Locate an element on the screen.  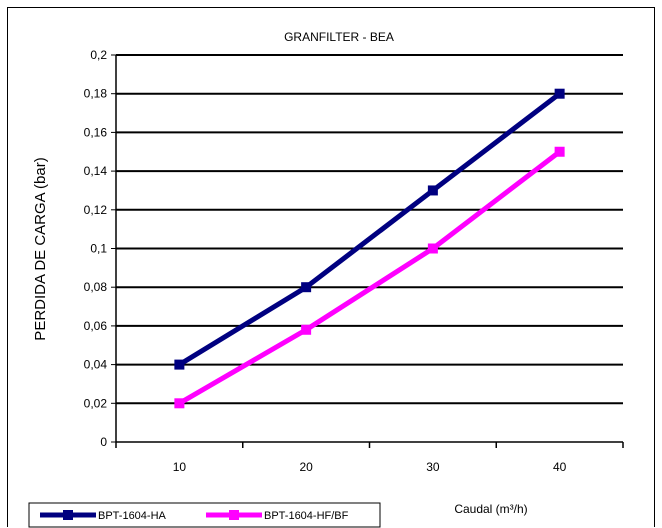
y-axis-label: PERDIDA DE CARGA (bar) is located at coordinates (40, 248).